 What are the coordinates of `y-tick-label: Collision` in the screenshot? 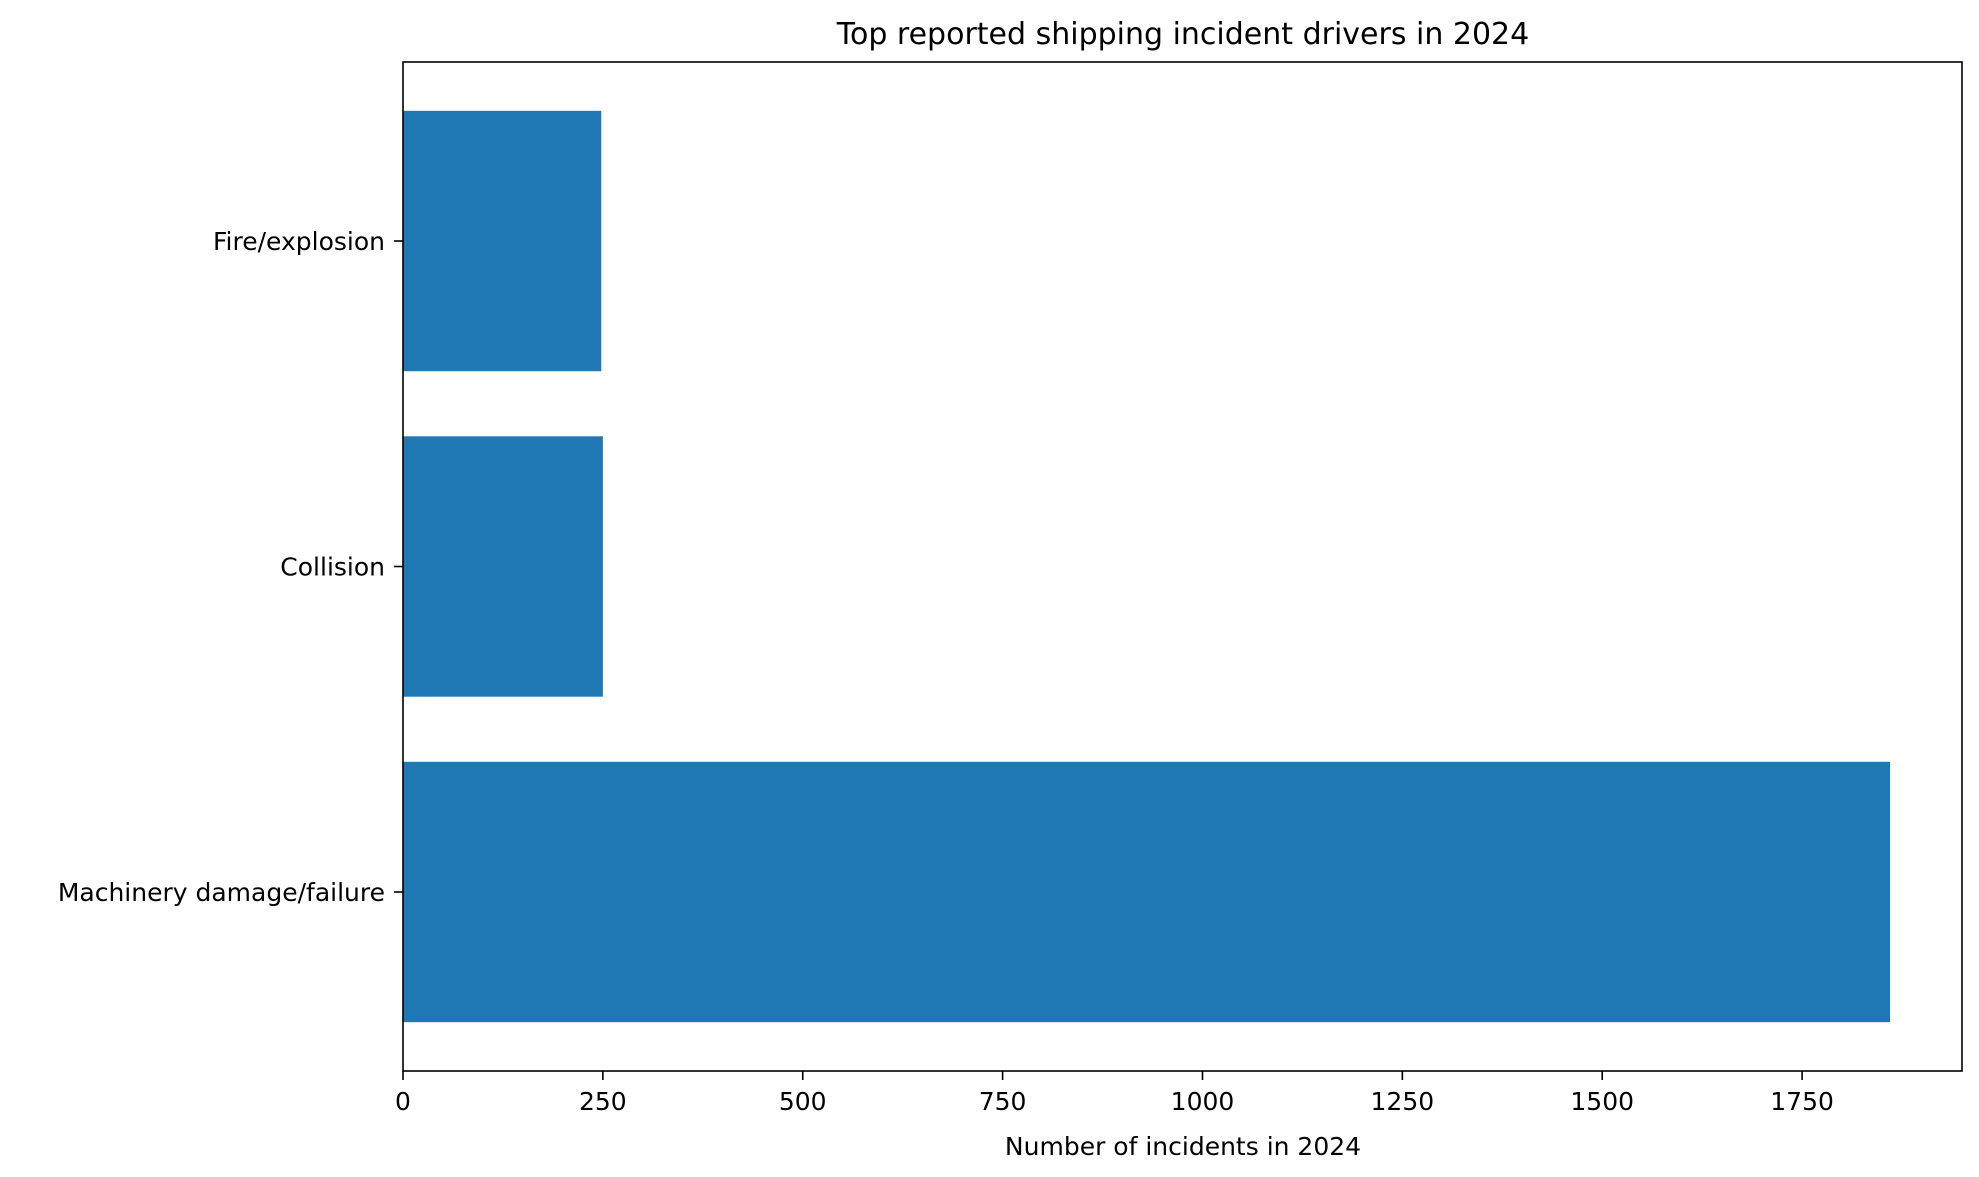 It's located at (332, 567).